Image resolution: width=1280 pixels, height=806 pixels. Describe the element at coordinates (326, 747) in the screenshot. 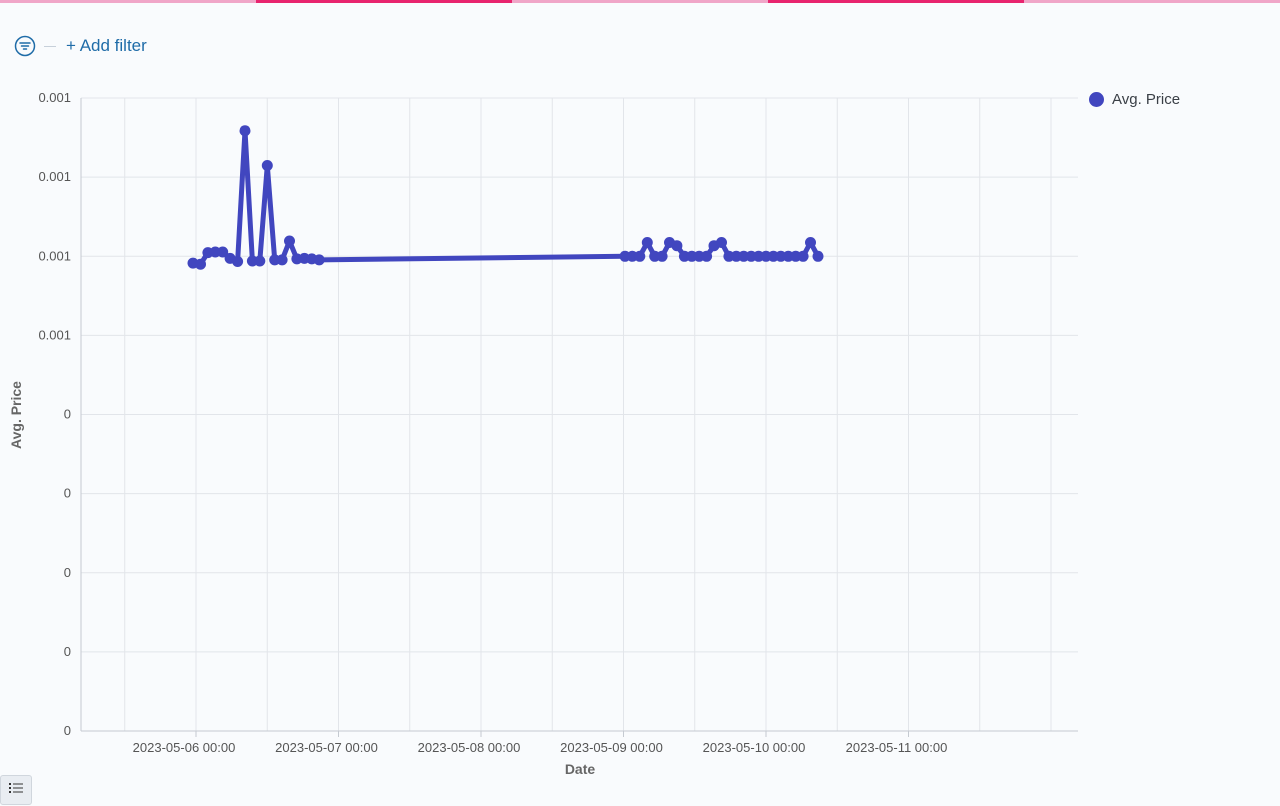

I see `x-tick-label: 2023-05-07 00:00` at that location.